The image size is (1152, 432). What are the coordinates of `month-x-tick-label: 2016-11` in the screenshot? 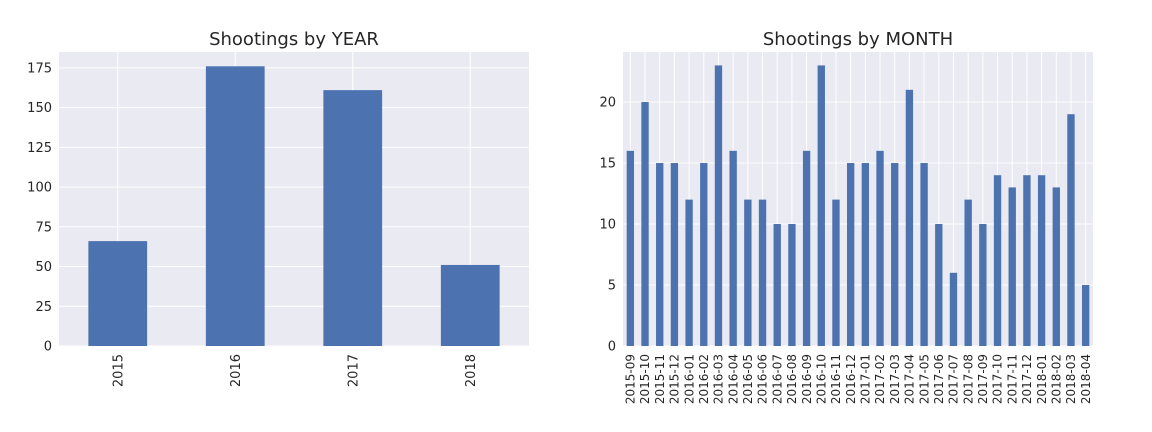 It's located at (836, 379).